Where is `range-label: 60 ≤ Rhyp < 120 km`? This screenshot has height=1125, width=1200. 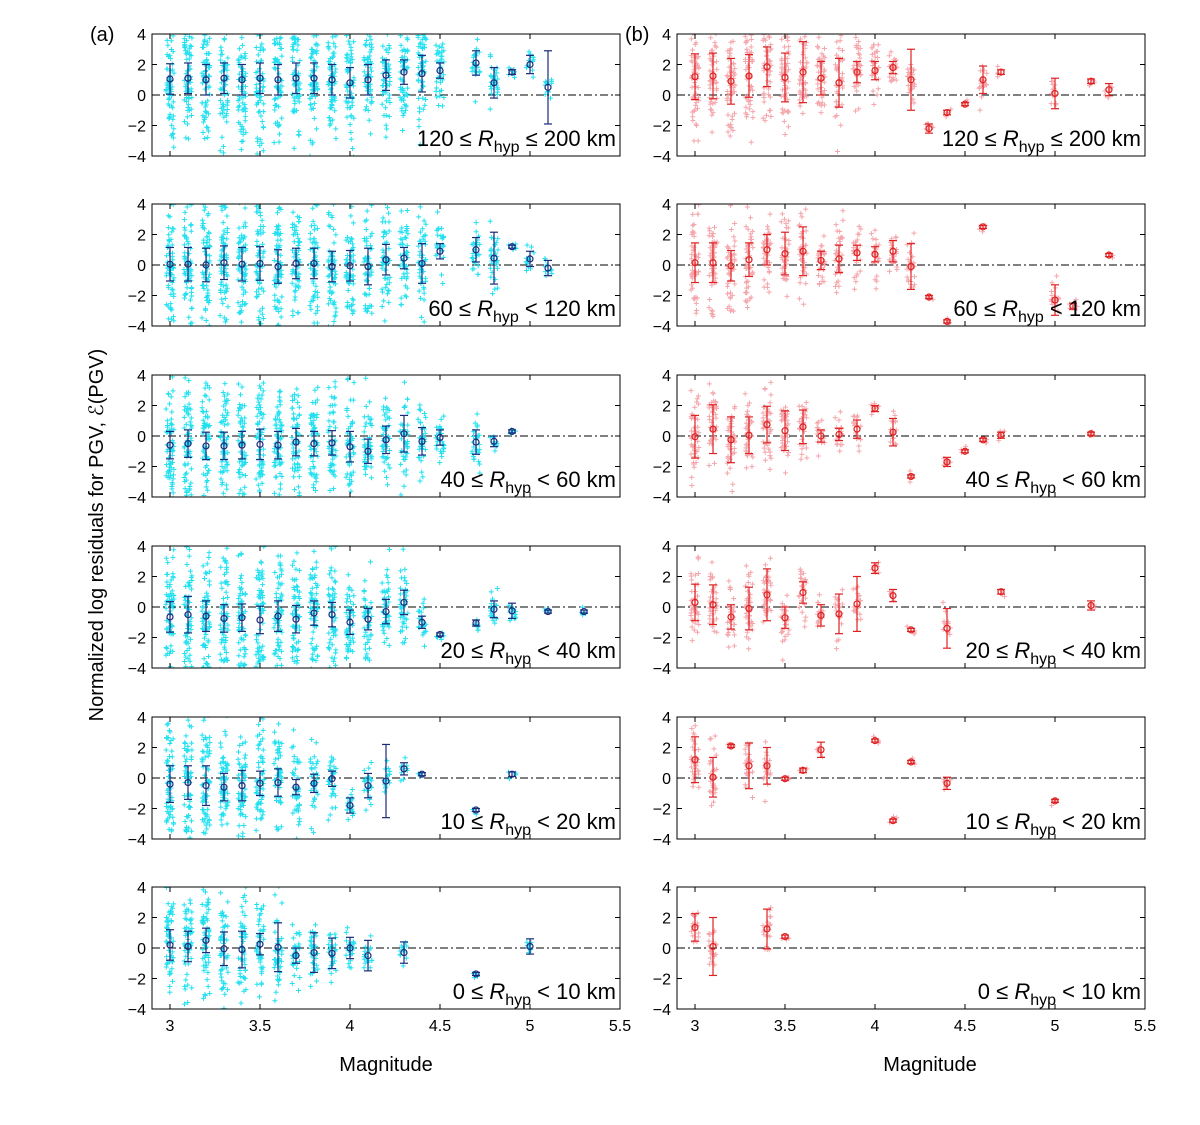
range-label: 60 ≤ Rhyp < 120 km is located at coordinates (522, 311).